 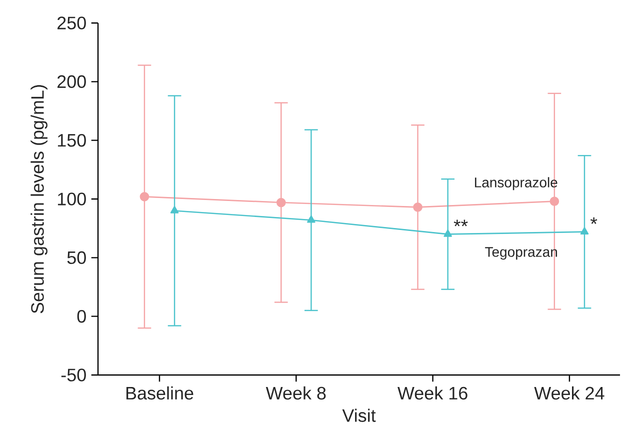 What do you see at coordinates (72, 140) in the screenshot?
I see `y-tick-label: 150` at bounding box center [72, 140].